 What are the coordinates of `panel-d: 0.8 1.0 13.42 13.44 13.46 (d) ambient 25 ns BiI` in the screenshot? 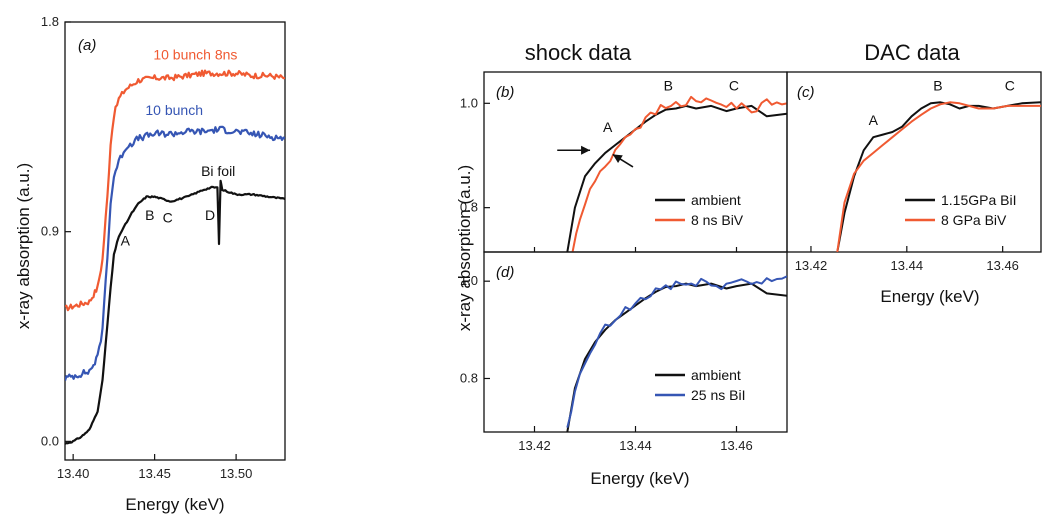 It's located at (624, 352).